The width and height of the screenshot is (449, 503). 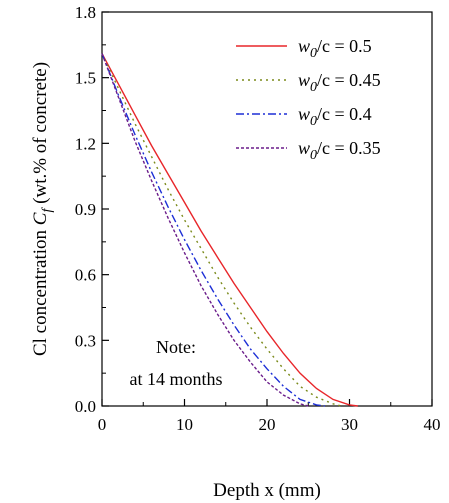 What do you see at coordinates (85, 406) in the screenshot?
I see `y-tick-label: 0.0` at bounding box center [85, 406].